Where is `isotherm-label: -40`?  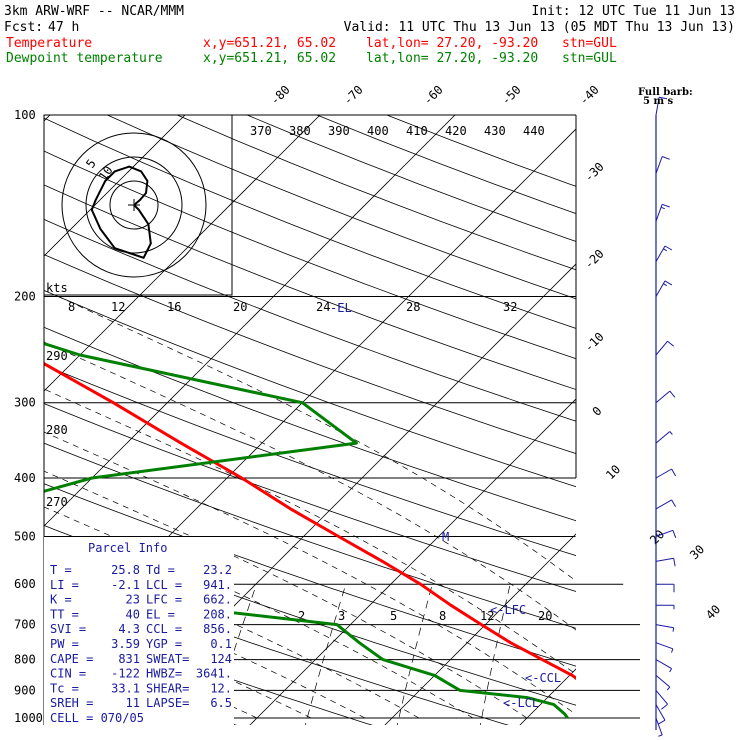
isotherm-label: -40 is located at coordinates (589, 95).